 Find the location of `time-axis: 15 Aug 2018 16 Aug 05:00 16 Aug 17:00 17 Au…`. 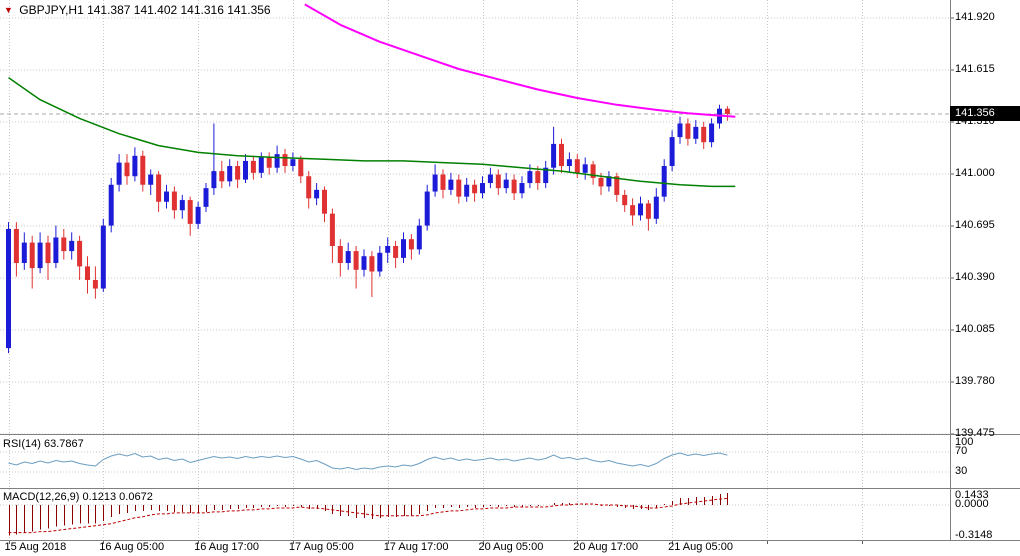

time-axis: 15 Aug 2018 16 Aug 05:00 16 Aug 17:00 17 Au… is located at coordinates (510, 548).